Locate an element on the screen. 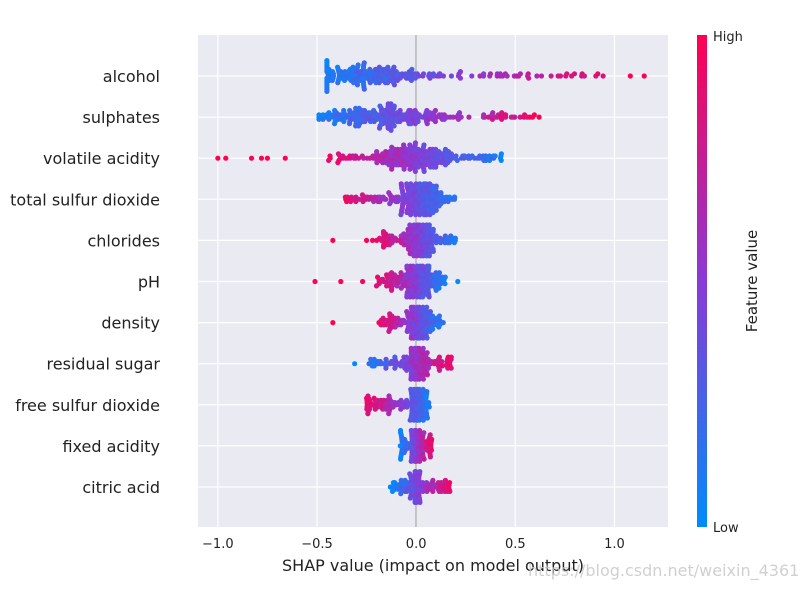 The image size is (800, 590). x-tick-label: 0.5 is located at coordinates (515, 544).